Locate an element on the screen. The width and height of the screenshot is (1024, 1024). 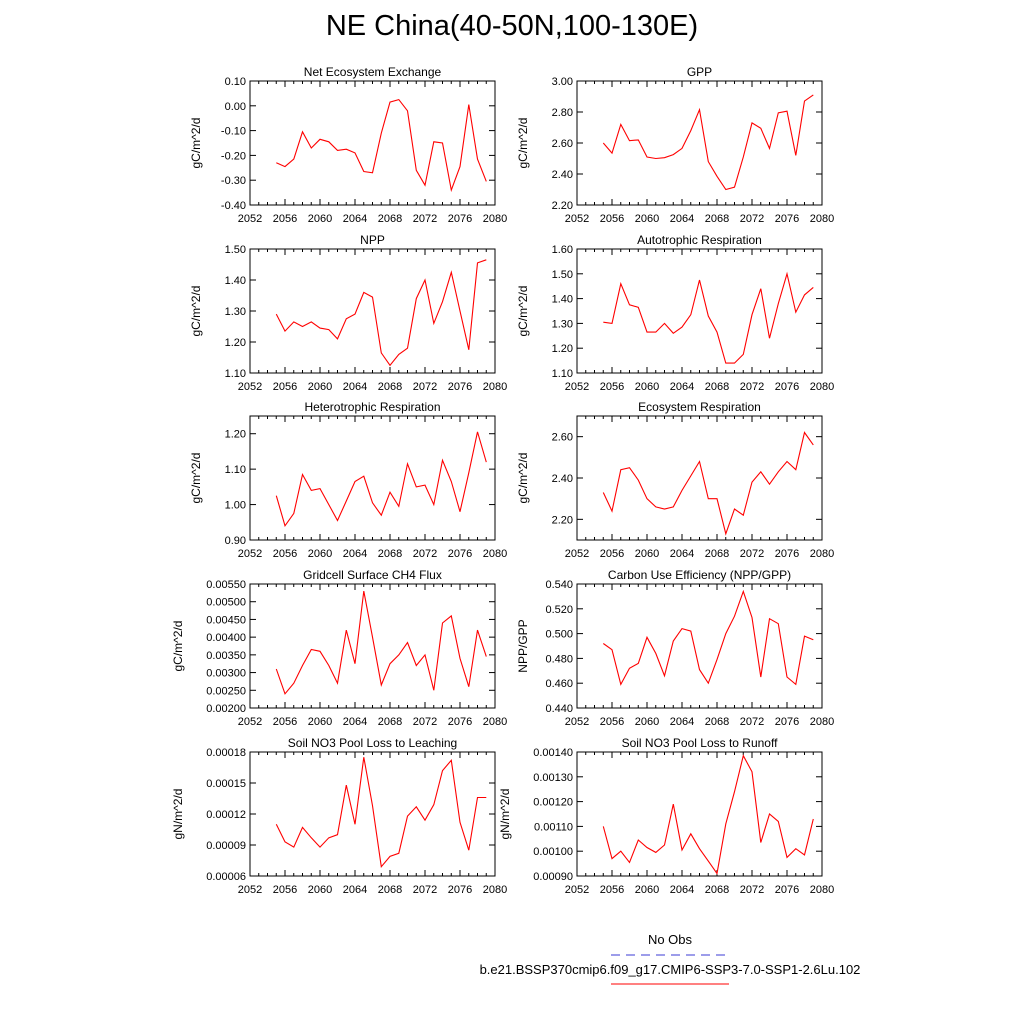
y-tick-label: 0.00400 is located at coordinates (226, 638).